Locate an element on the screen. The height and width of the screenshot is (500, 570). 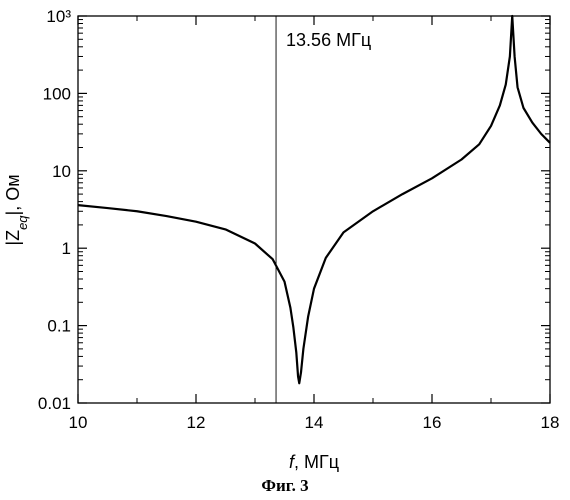
y-tick-label: 0.01 is located at coordinates (54, 403).